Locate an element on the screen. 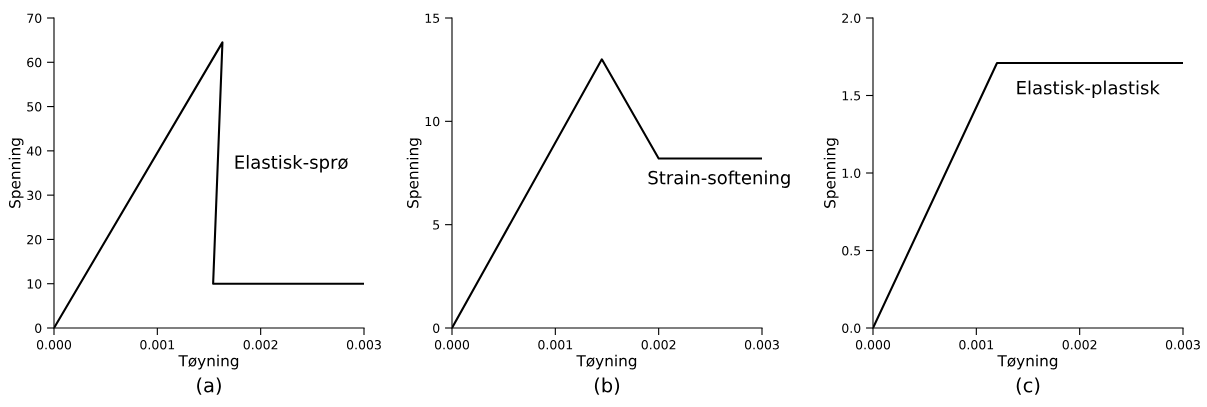 The height and width of the screenshot is (407, 1207). y-tick-label: 15 is located at coordinates (432, 18).